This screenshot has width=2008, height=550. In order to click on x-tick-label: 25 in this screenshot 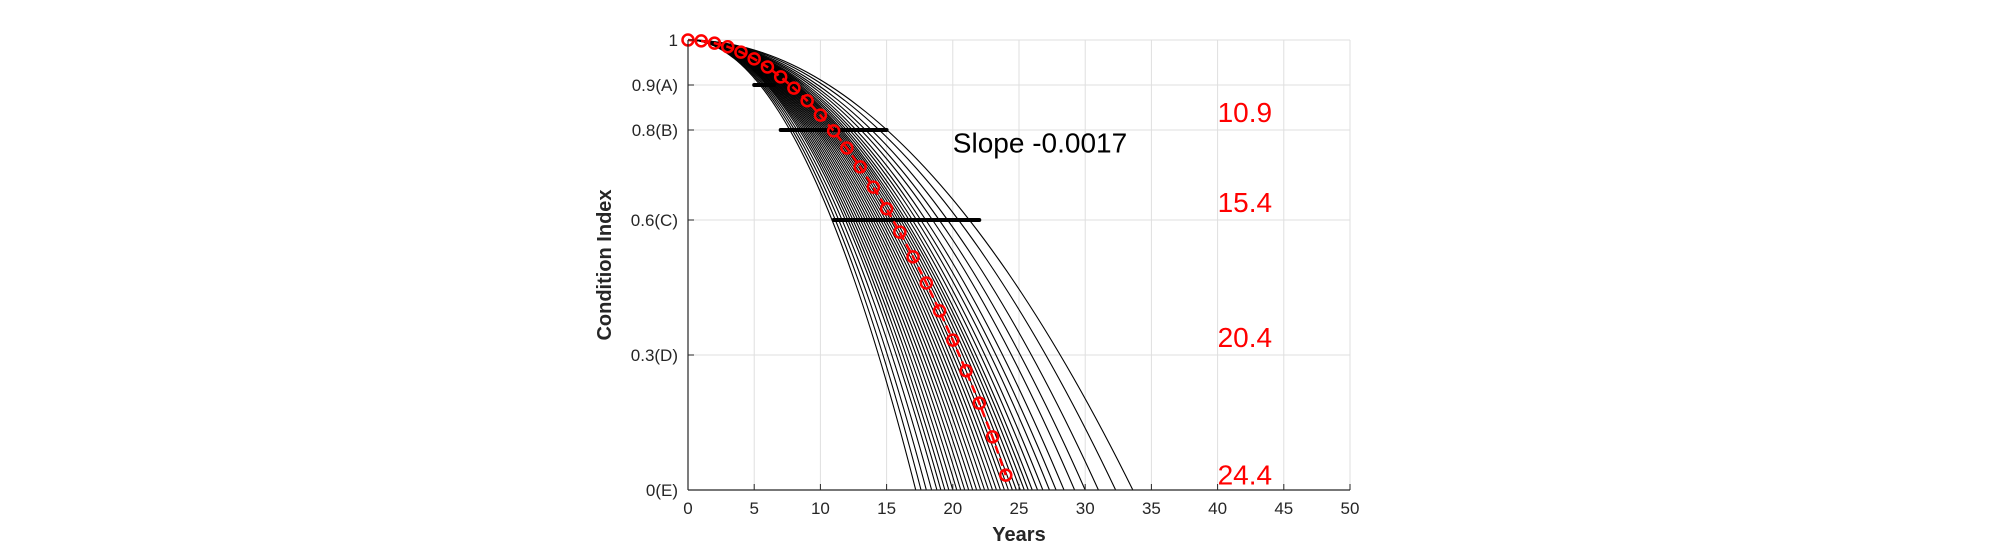, I will do `click(1019, 508)`.